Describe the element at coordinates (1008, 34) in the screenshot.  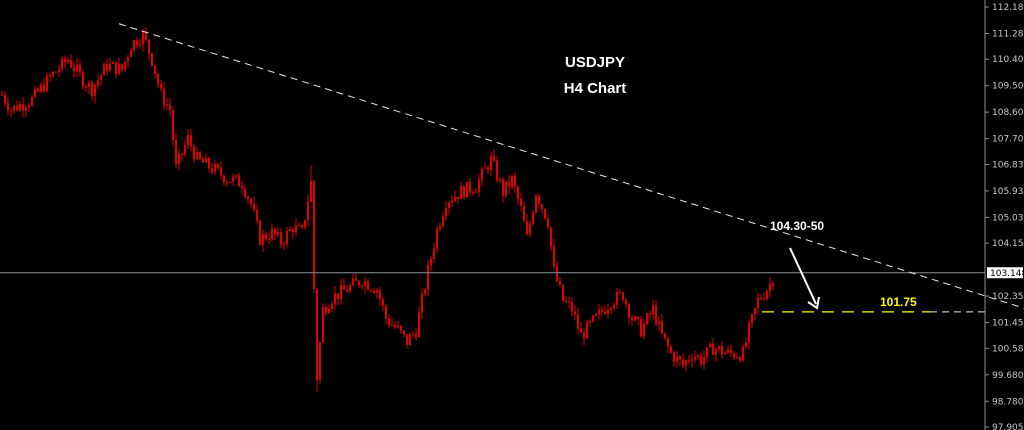
I see `tick-label: 111.280` at that location.